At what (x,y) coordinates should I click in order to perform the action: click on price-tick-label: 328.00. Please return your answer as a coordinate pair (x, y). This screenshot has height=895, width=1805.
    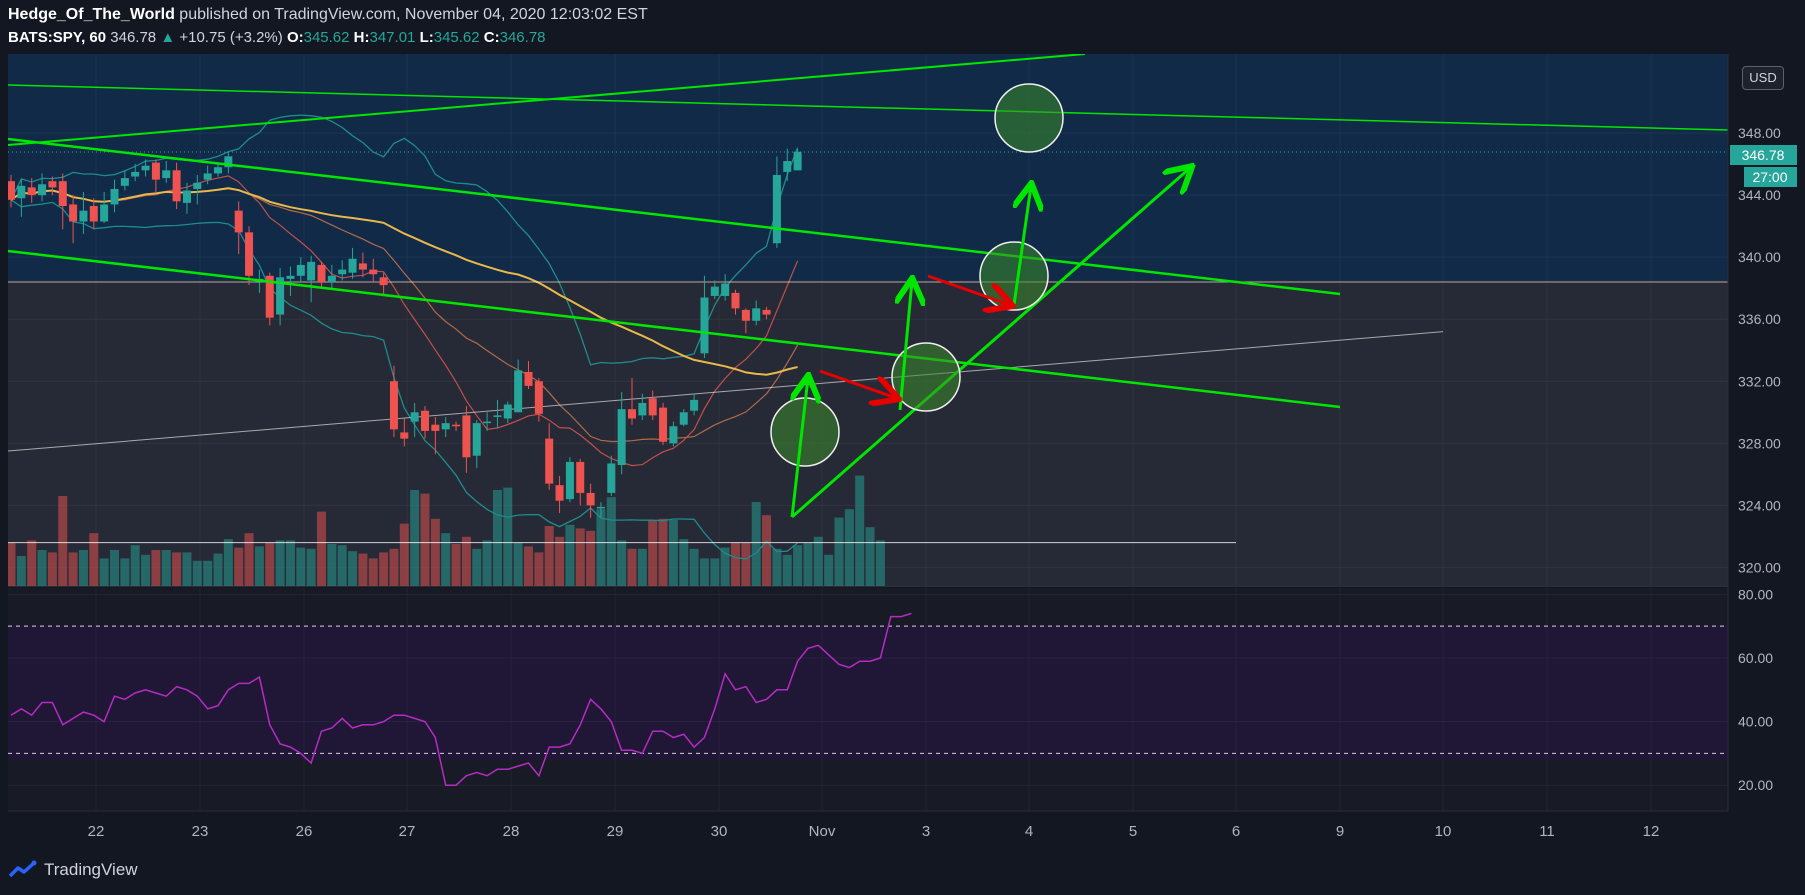
    Looking at the image, I should click on (1759, 443).